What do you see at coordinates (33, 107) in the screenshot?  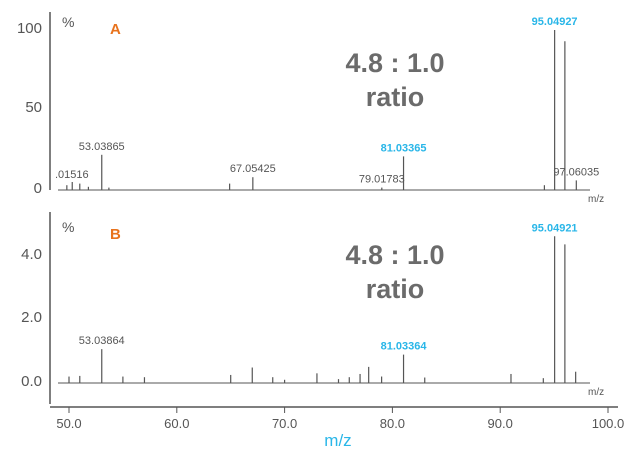 I see `panel-a-ytick-mid: 50` at bounding box center [33, 107].